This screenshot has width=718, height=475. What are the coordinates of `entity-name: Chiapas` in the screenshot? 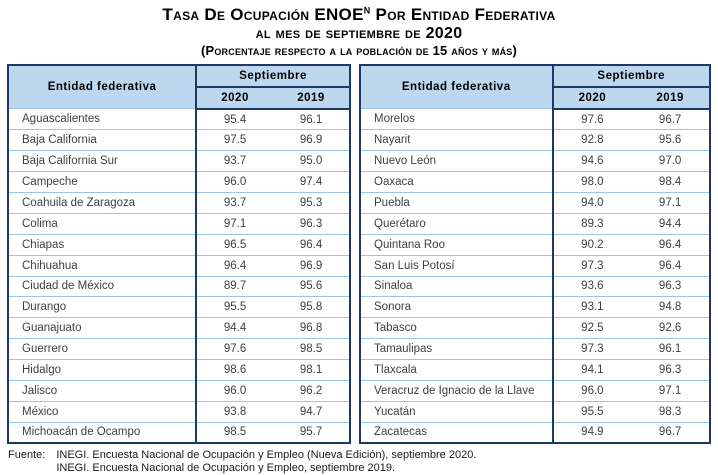 It's located at (103, 244).